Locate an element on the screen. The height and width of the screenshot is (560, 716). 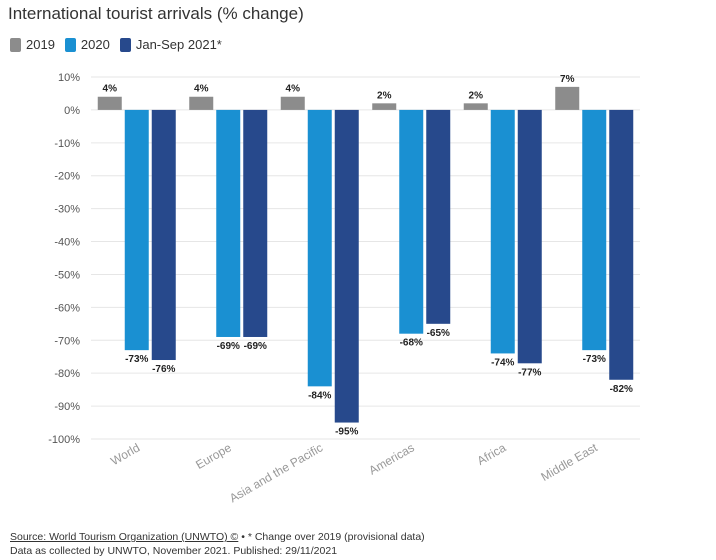
y-tick-label: 0% is located at coordinates (72, 111).